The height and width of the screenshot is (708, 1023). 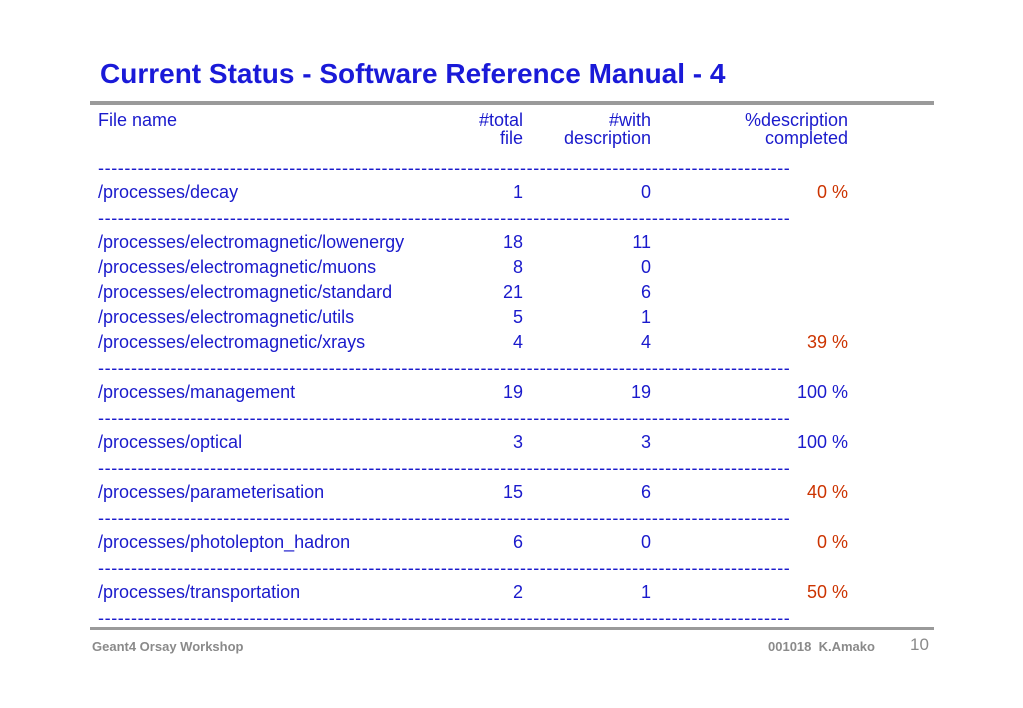 What do you see at coordinates (511, 138) in the screenshot?
I see `header-total-line2: file` at bounding box center [511, 138].